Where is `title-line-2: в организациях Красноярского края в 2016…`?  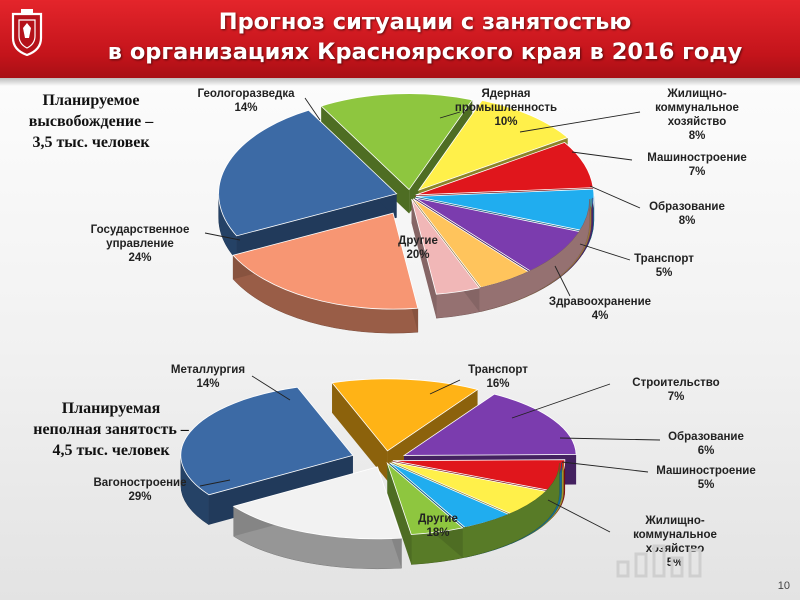 title-line-2: в организациях Красноярского края в 2016… is located at coordinates (425, 52).